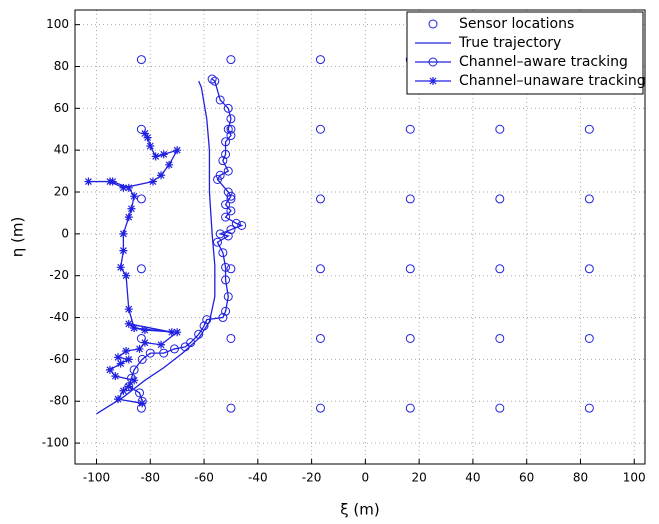  What do you see at coordinates (526, 478) in the screenshot?
I see `x-tick-label: 60` at bounding box center [526, 478].